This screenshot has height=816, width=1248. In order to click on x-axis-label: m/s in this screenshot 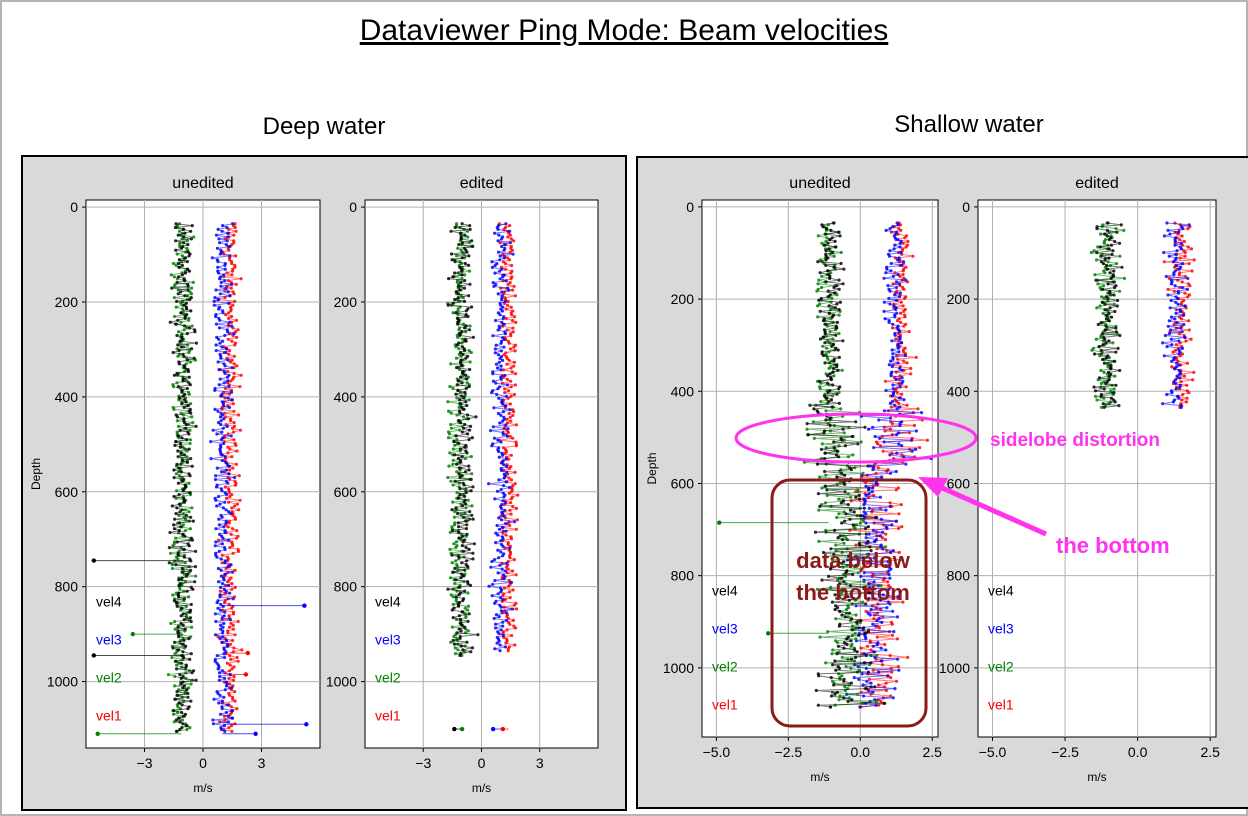, I will do `click(202, 788)`.